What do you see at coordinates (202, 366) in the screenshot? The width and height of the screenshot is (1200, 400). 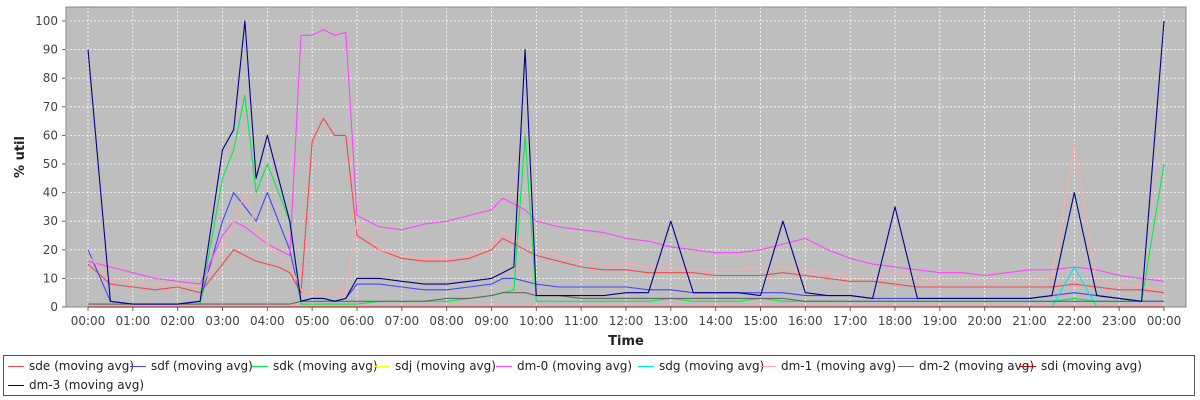 I see `legend-label: sdf (moving avg)` at bounding box center [202, 366].